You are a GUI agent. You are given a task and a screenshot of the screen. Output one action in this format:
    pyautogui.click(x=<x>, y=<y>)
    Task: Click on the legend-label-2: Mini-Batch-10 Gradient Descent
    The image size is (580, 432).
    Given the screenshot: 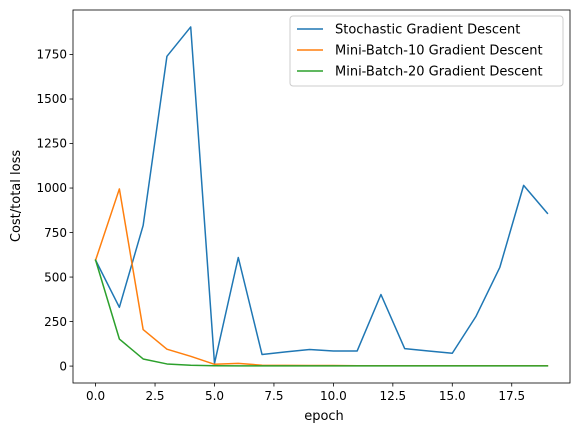 What is the action you would take?
    pyautogui.click(x=439, y=51)
    